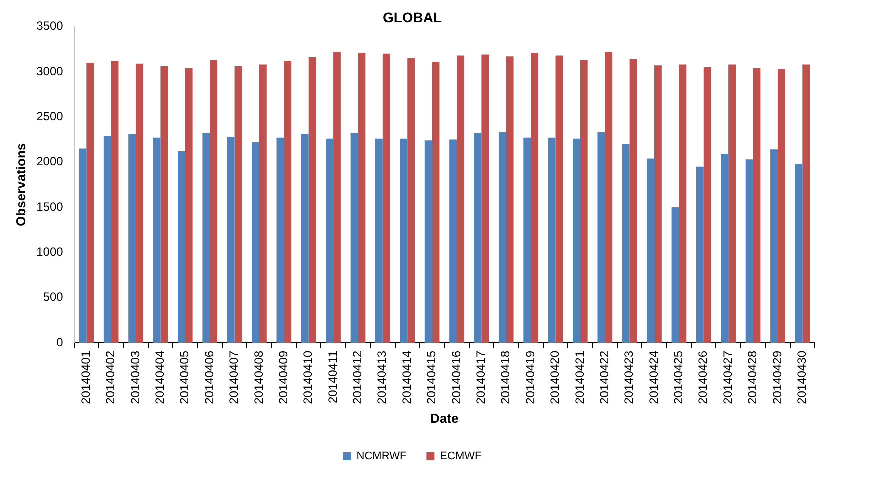 This screenshot has height=483, width=883. Describe the element at coordinates (209, 377) in the screenshot. I see `x-tick-label: 20140406` at that location.